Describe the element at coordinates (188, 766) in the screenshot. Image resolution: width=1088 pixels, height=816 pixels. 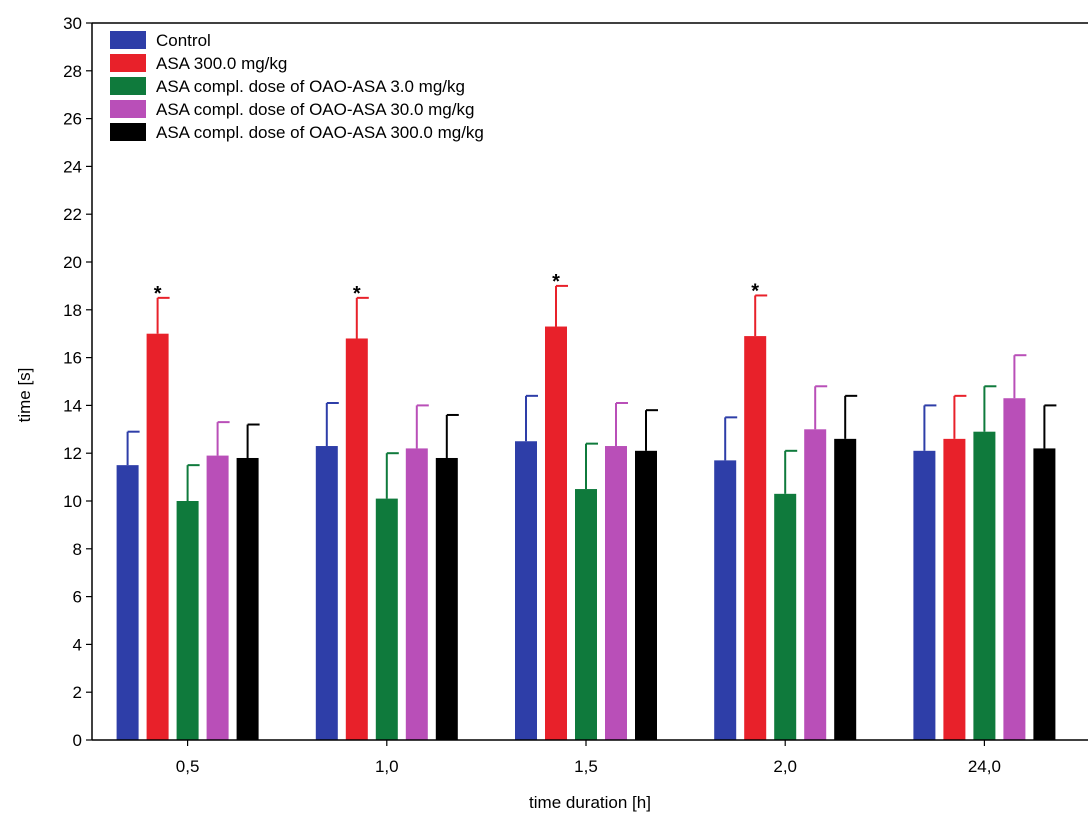
I see `x-tick-label: 0,5` at that location.